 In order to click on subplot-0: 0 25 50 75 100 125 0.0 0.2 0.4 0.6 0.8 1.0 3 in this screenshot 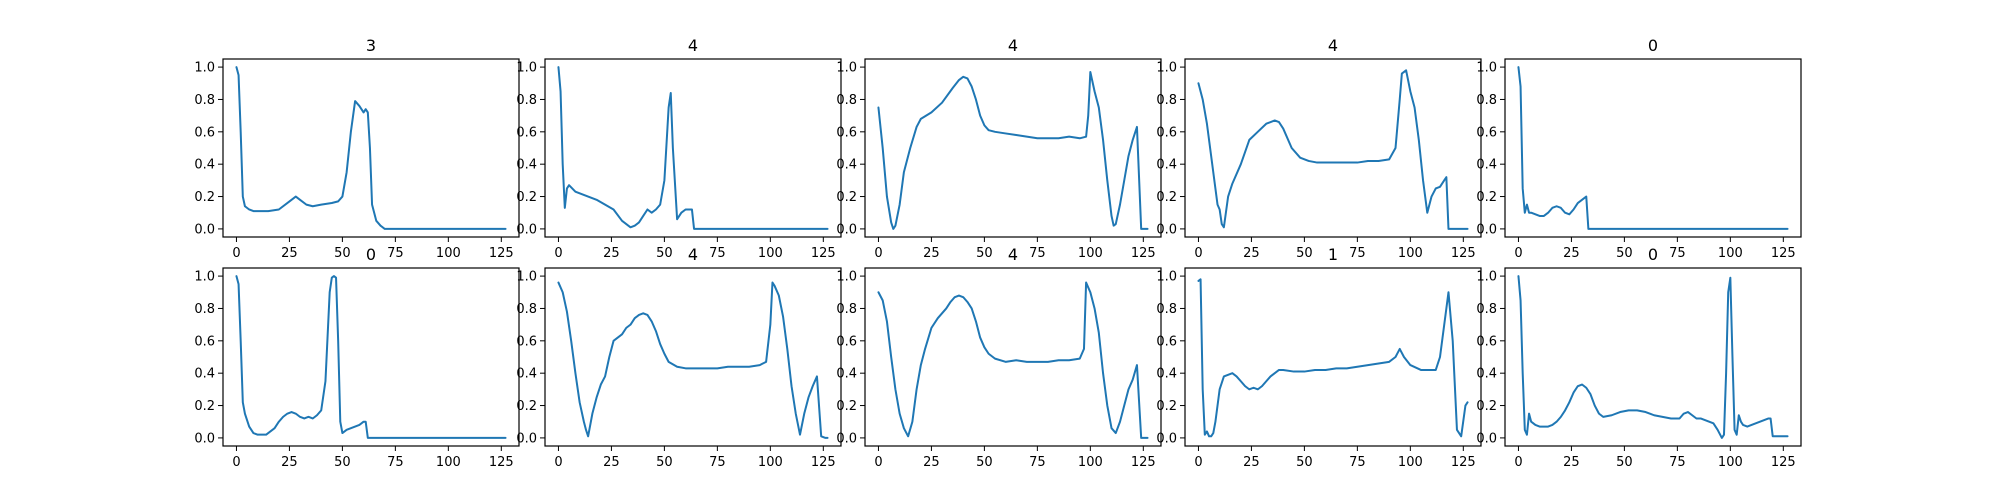, I will do `click(357, 148)`.